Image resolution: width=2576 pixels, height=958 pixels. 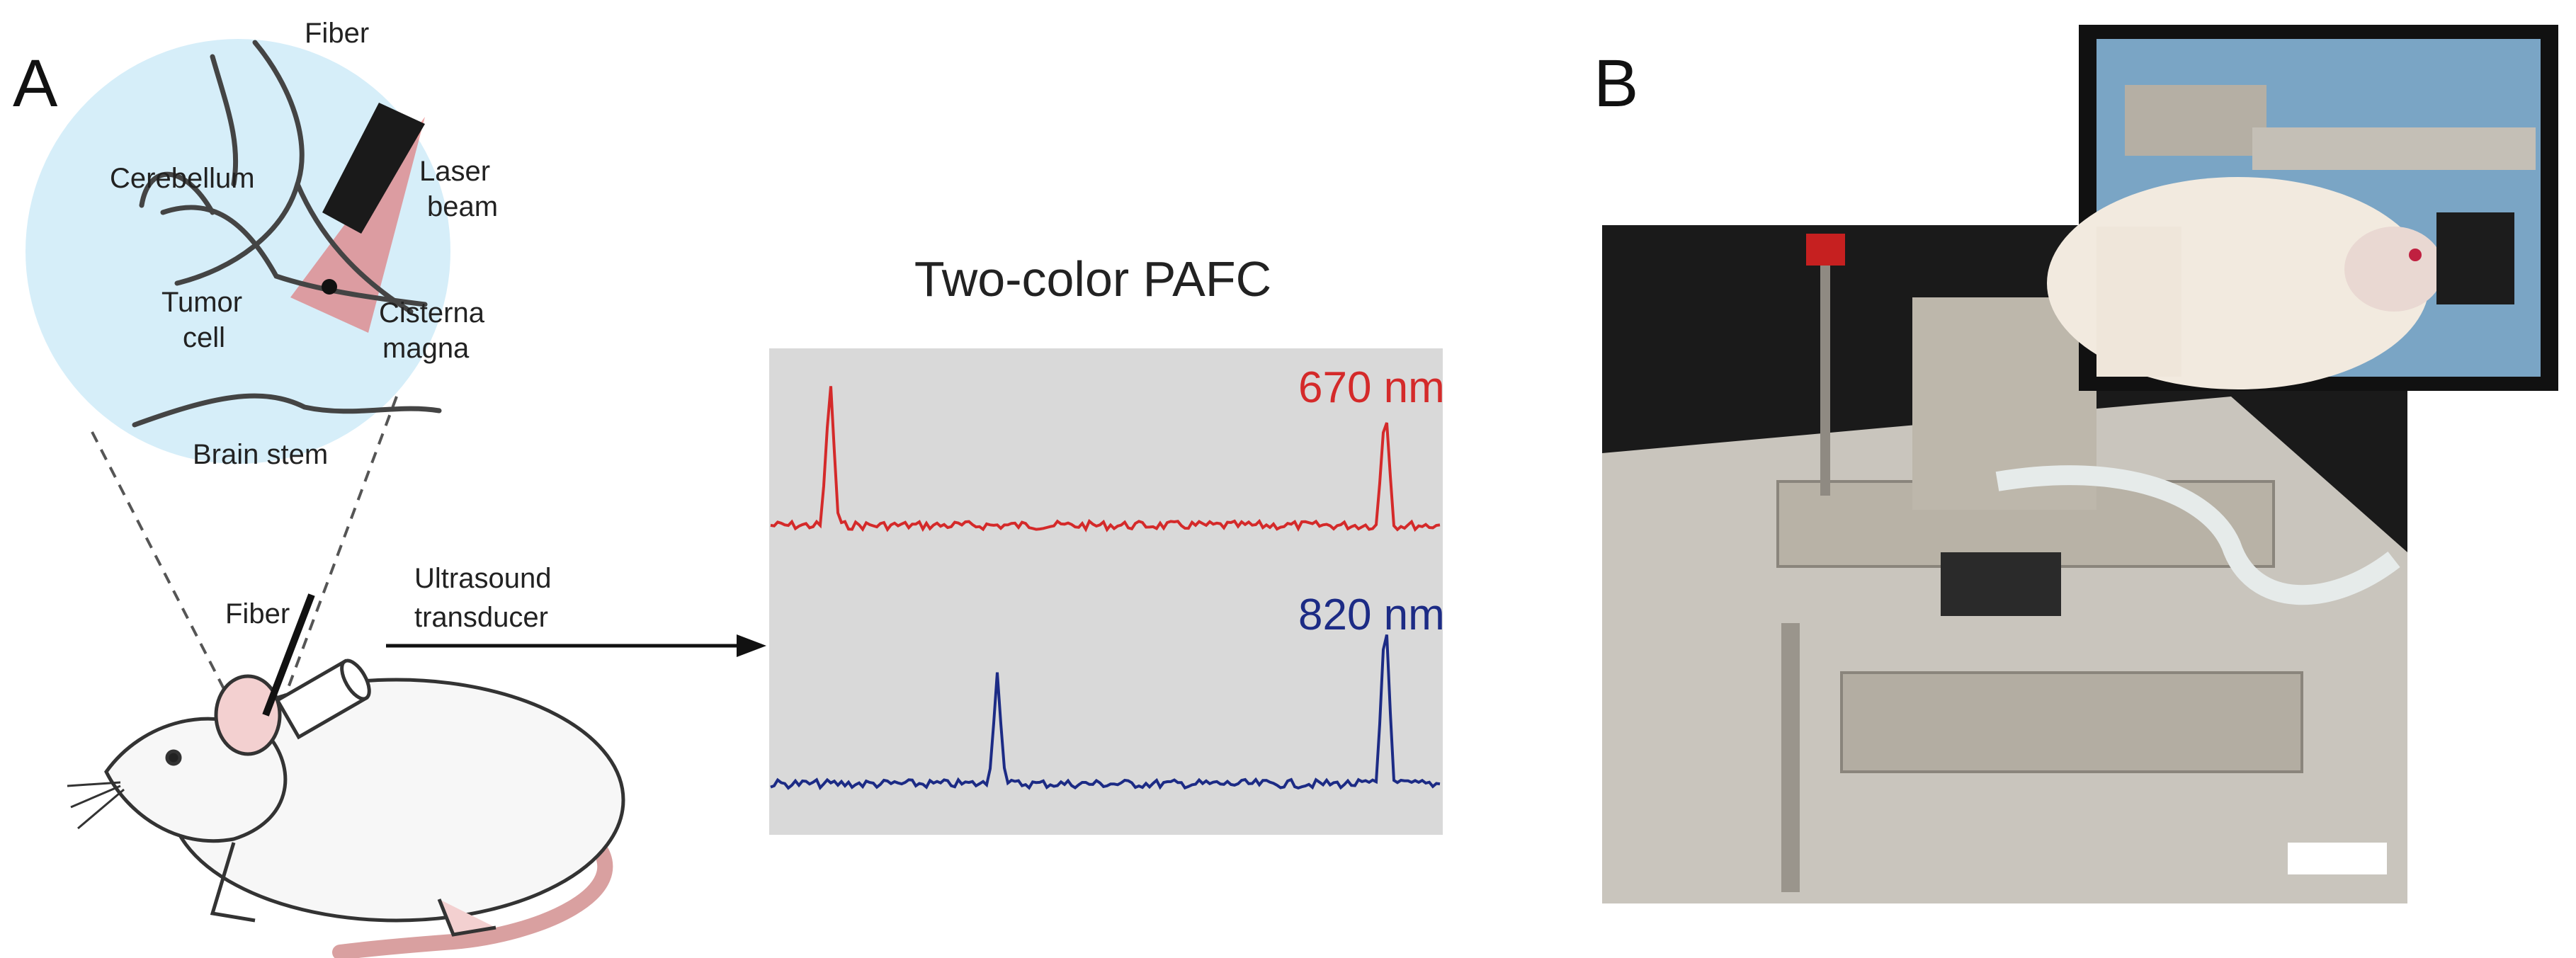 I want to click on fiber, so click(x=288, y=655).